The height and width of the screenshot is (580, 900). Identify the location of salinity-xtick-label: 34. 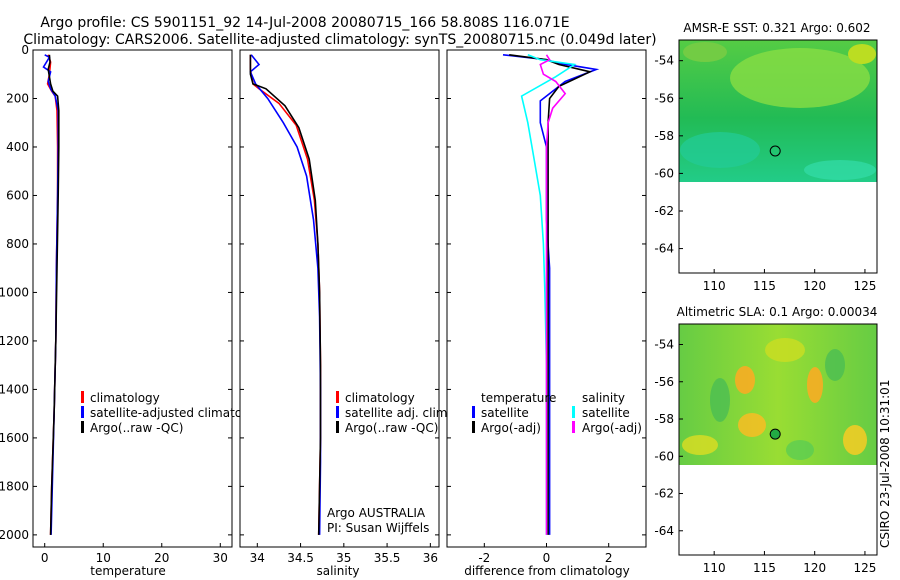
(257, 558).